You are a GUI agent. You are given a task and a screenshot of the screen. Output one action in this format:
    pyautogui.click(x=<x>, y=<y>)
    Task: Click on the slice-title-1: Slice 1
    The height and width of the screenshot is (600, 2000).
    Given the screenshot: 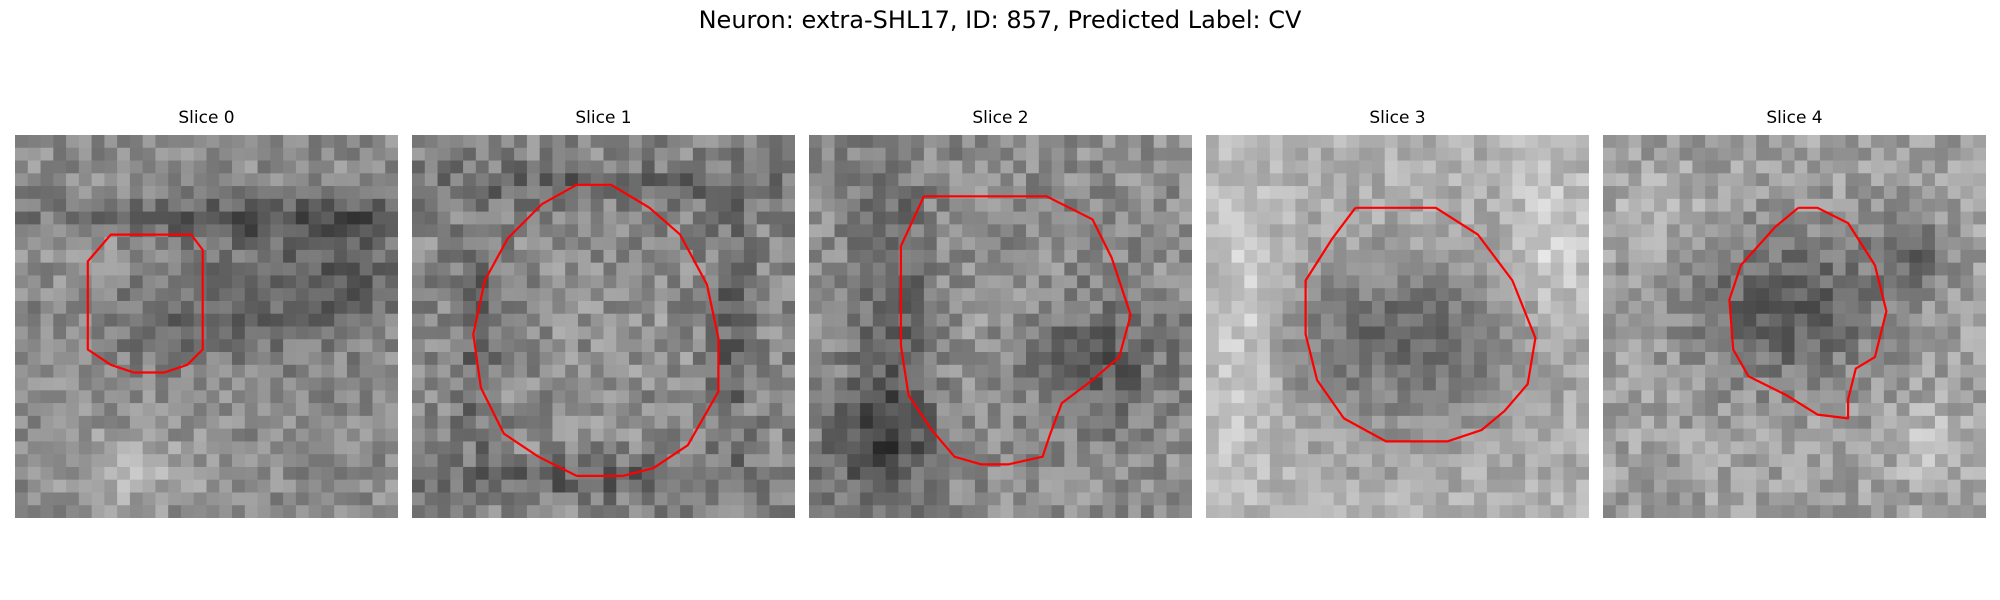 What is the action you would take?
    pyautogui.click(x=603, y=118)
    